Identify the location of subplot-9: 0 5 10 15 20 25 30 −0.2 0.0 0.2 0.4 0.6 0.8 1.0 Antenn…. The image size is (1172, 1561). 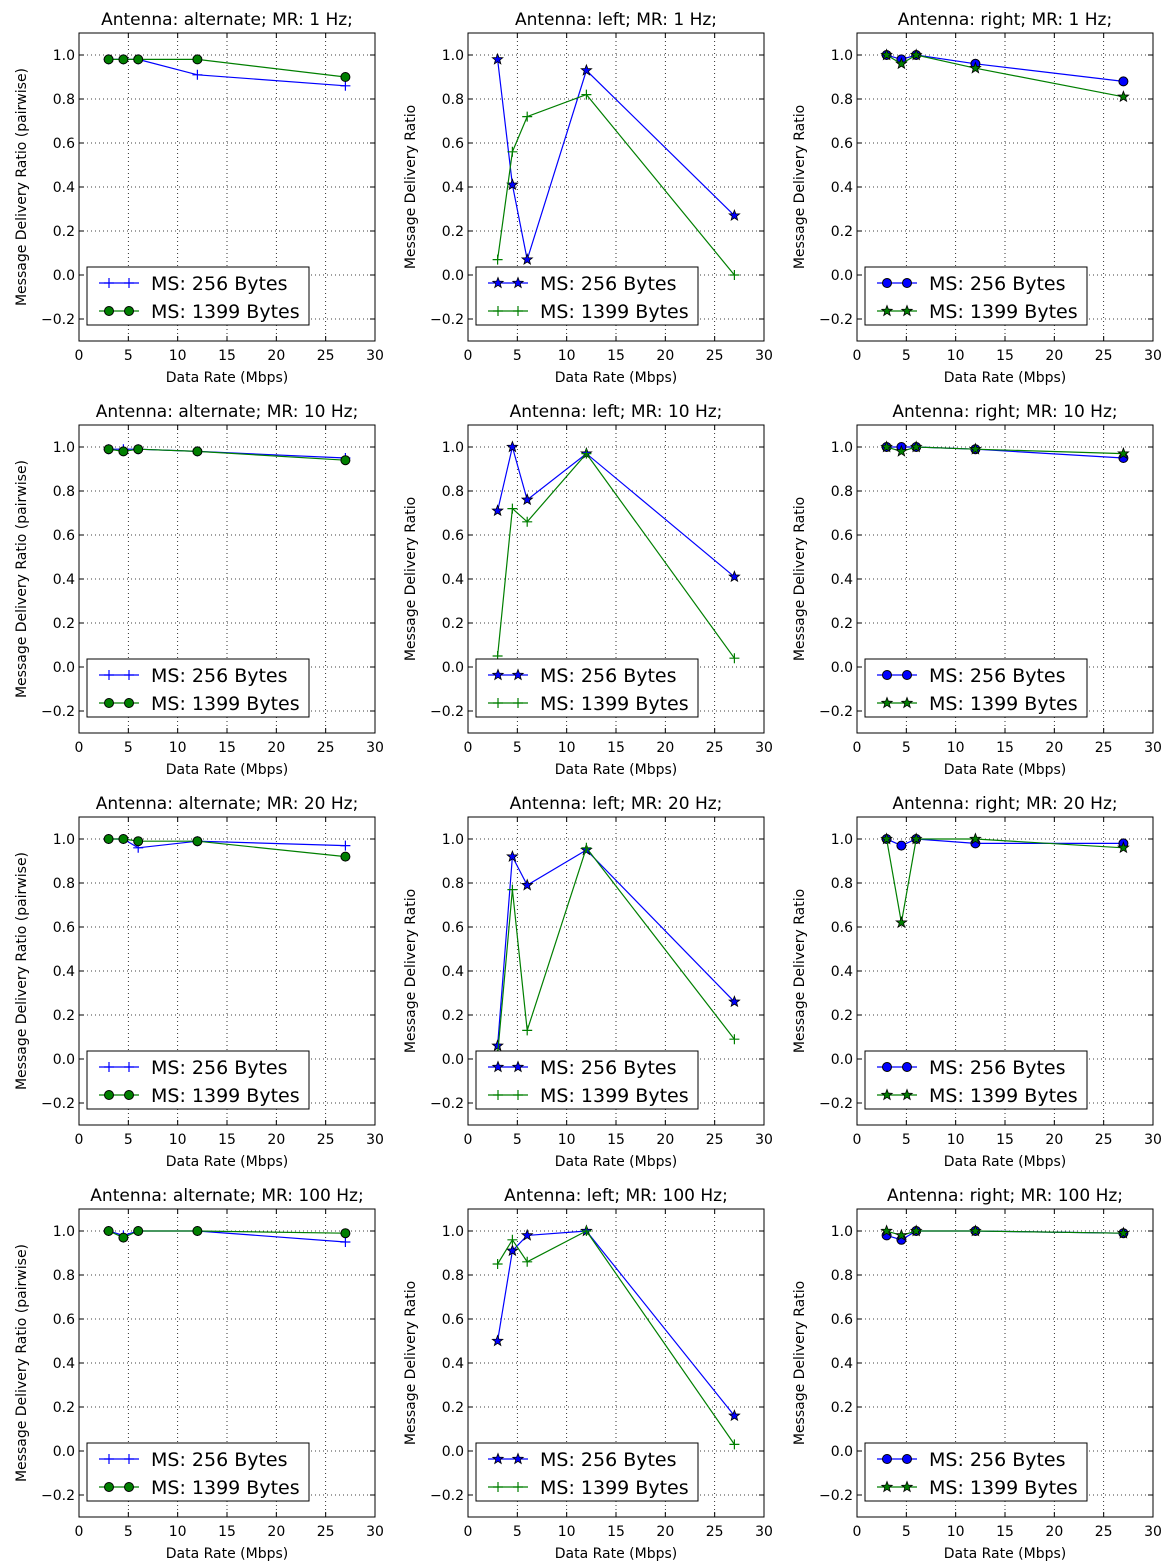
(977, 982).